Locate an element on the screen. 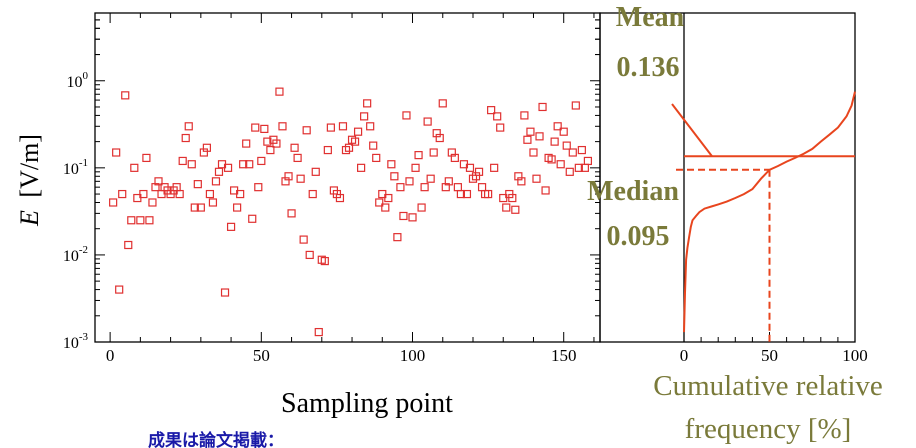 This screenshot has height=448, width=916. cdf-x-tick-label: 0 is located at coordinates (684, 355).